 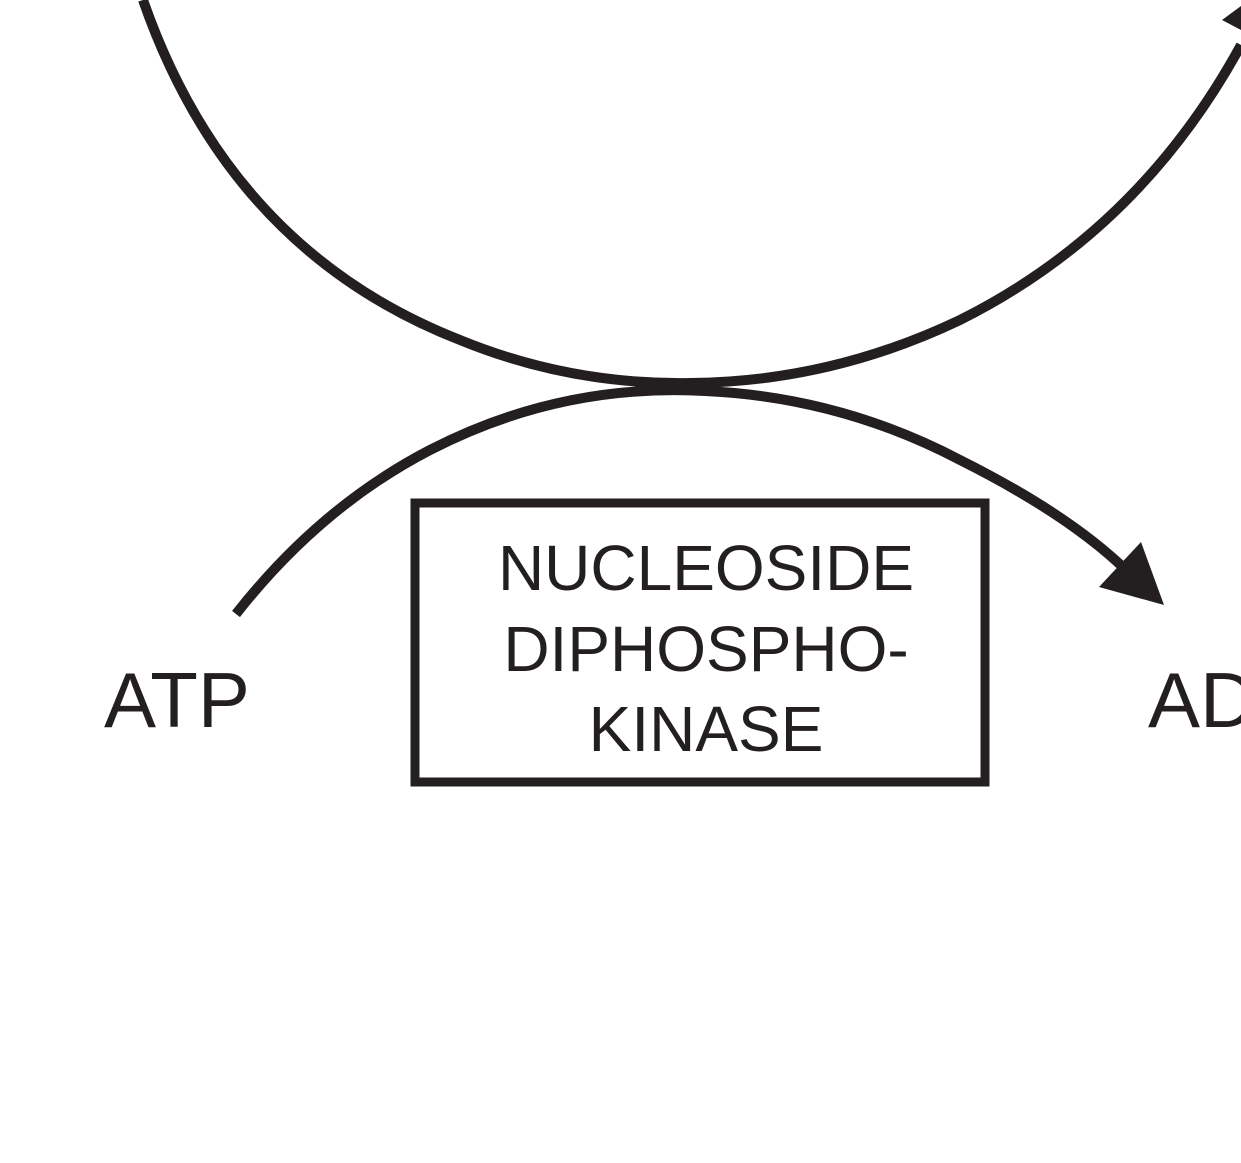 I want to click on lower-arc, so click(x=682, y=501).